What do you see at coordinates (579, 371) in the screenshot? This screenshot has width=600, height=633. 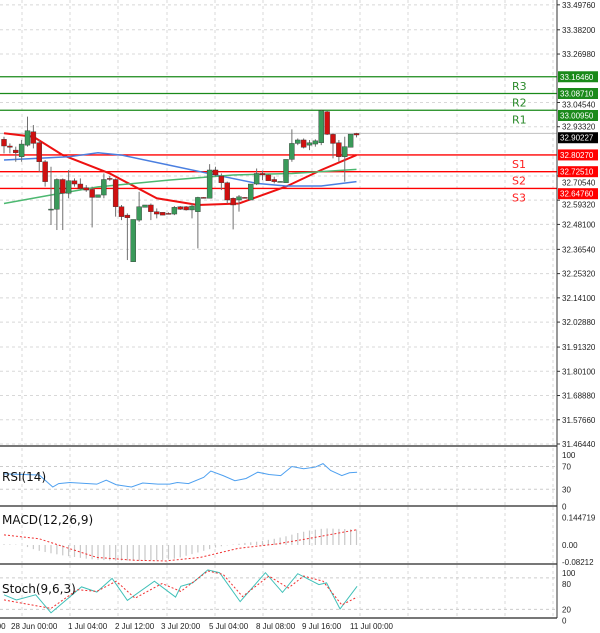 I see `price-tick-label: 31.80100` at bounding box center [579, 371].